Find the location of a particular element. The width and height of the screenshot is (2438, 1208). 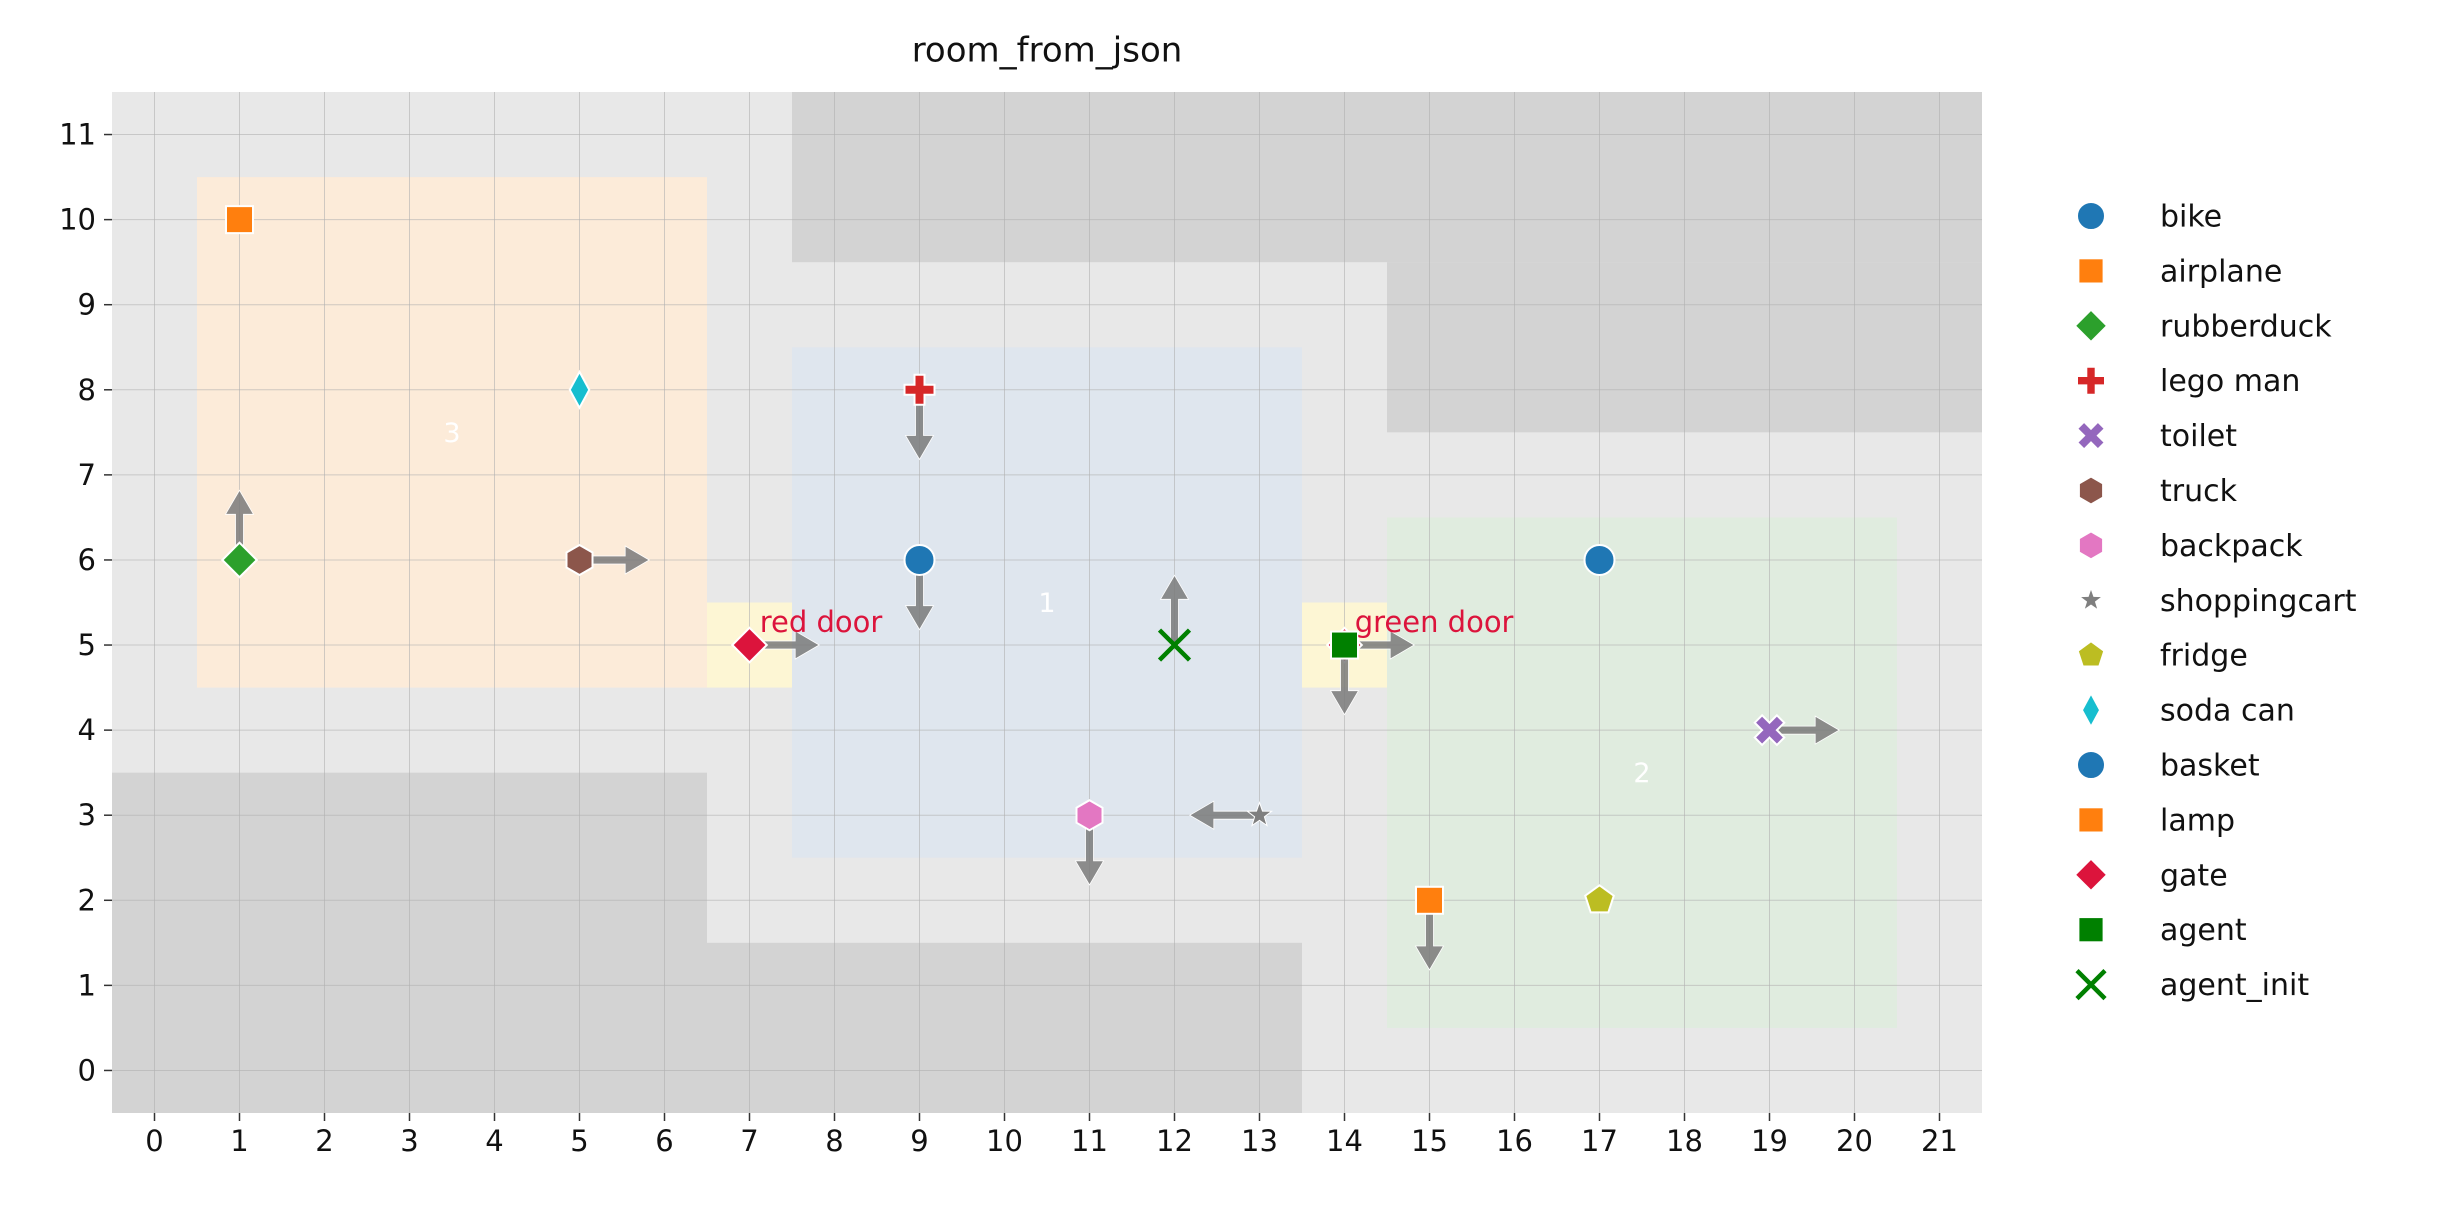

y-tick-label: 0 is located at coordinates (87, 1070).